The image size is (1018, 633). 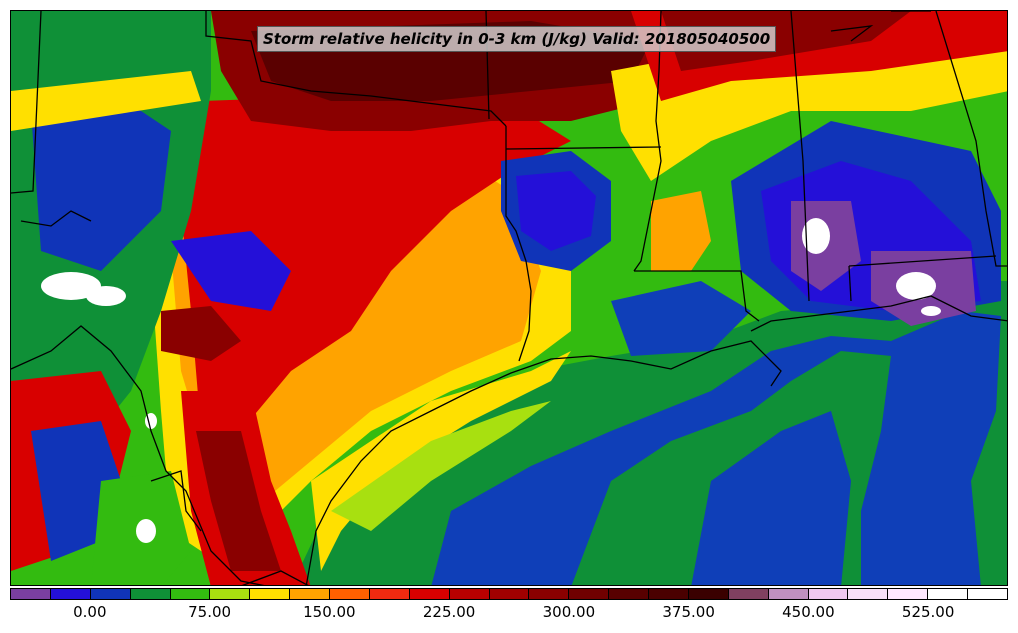 What do you see at coordinates (101, 181) in the screenshot?
I see `west-blue-patches` at bounding box center [101, 181].